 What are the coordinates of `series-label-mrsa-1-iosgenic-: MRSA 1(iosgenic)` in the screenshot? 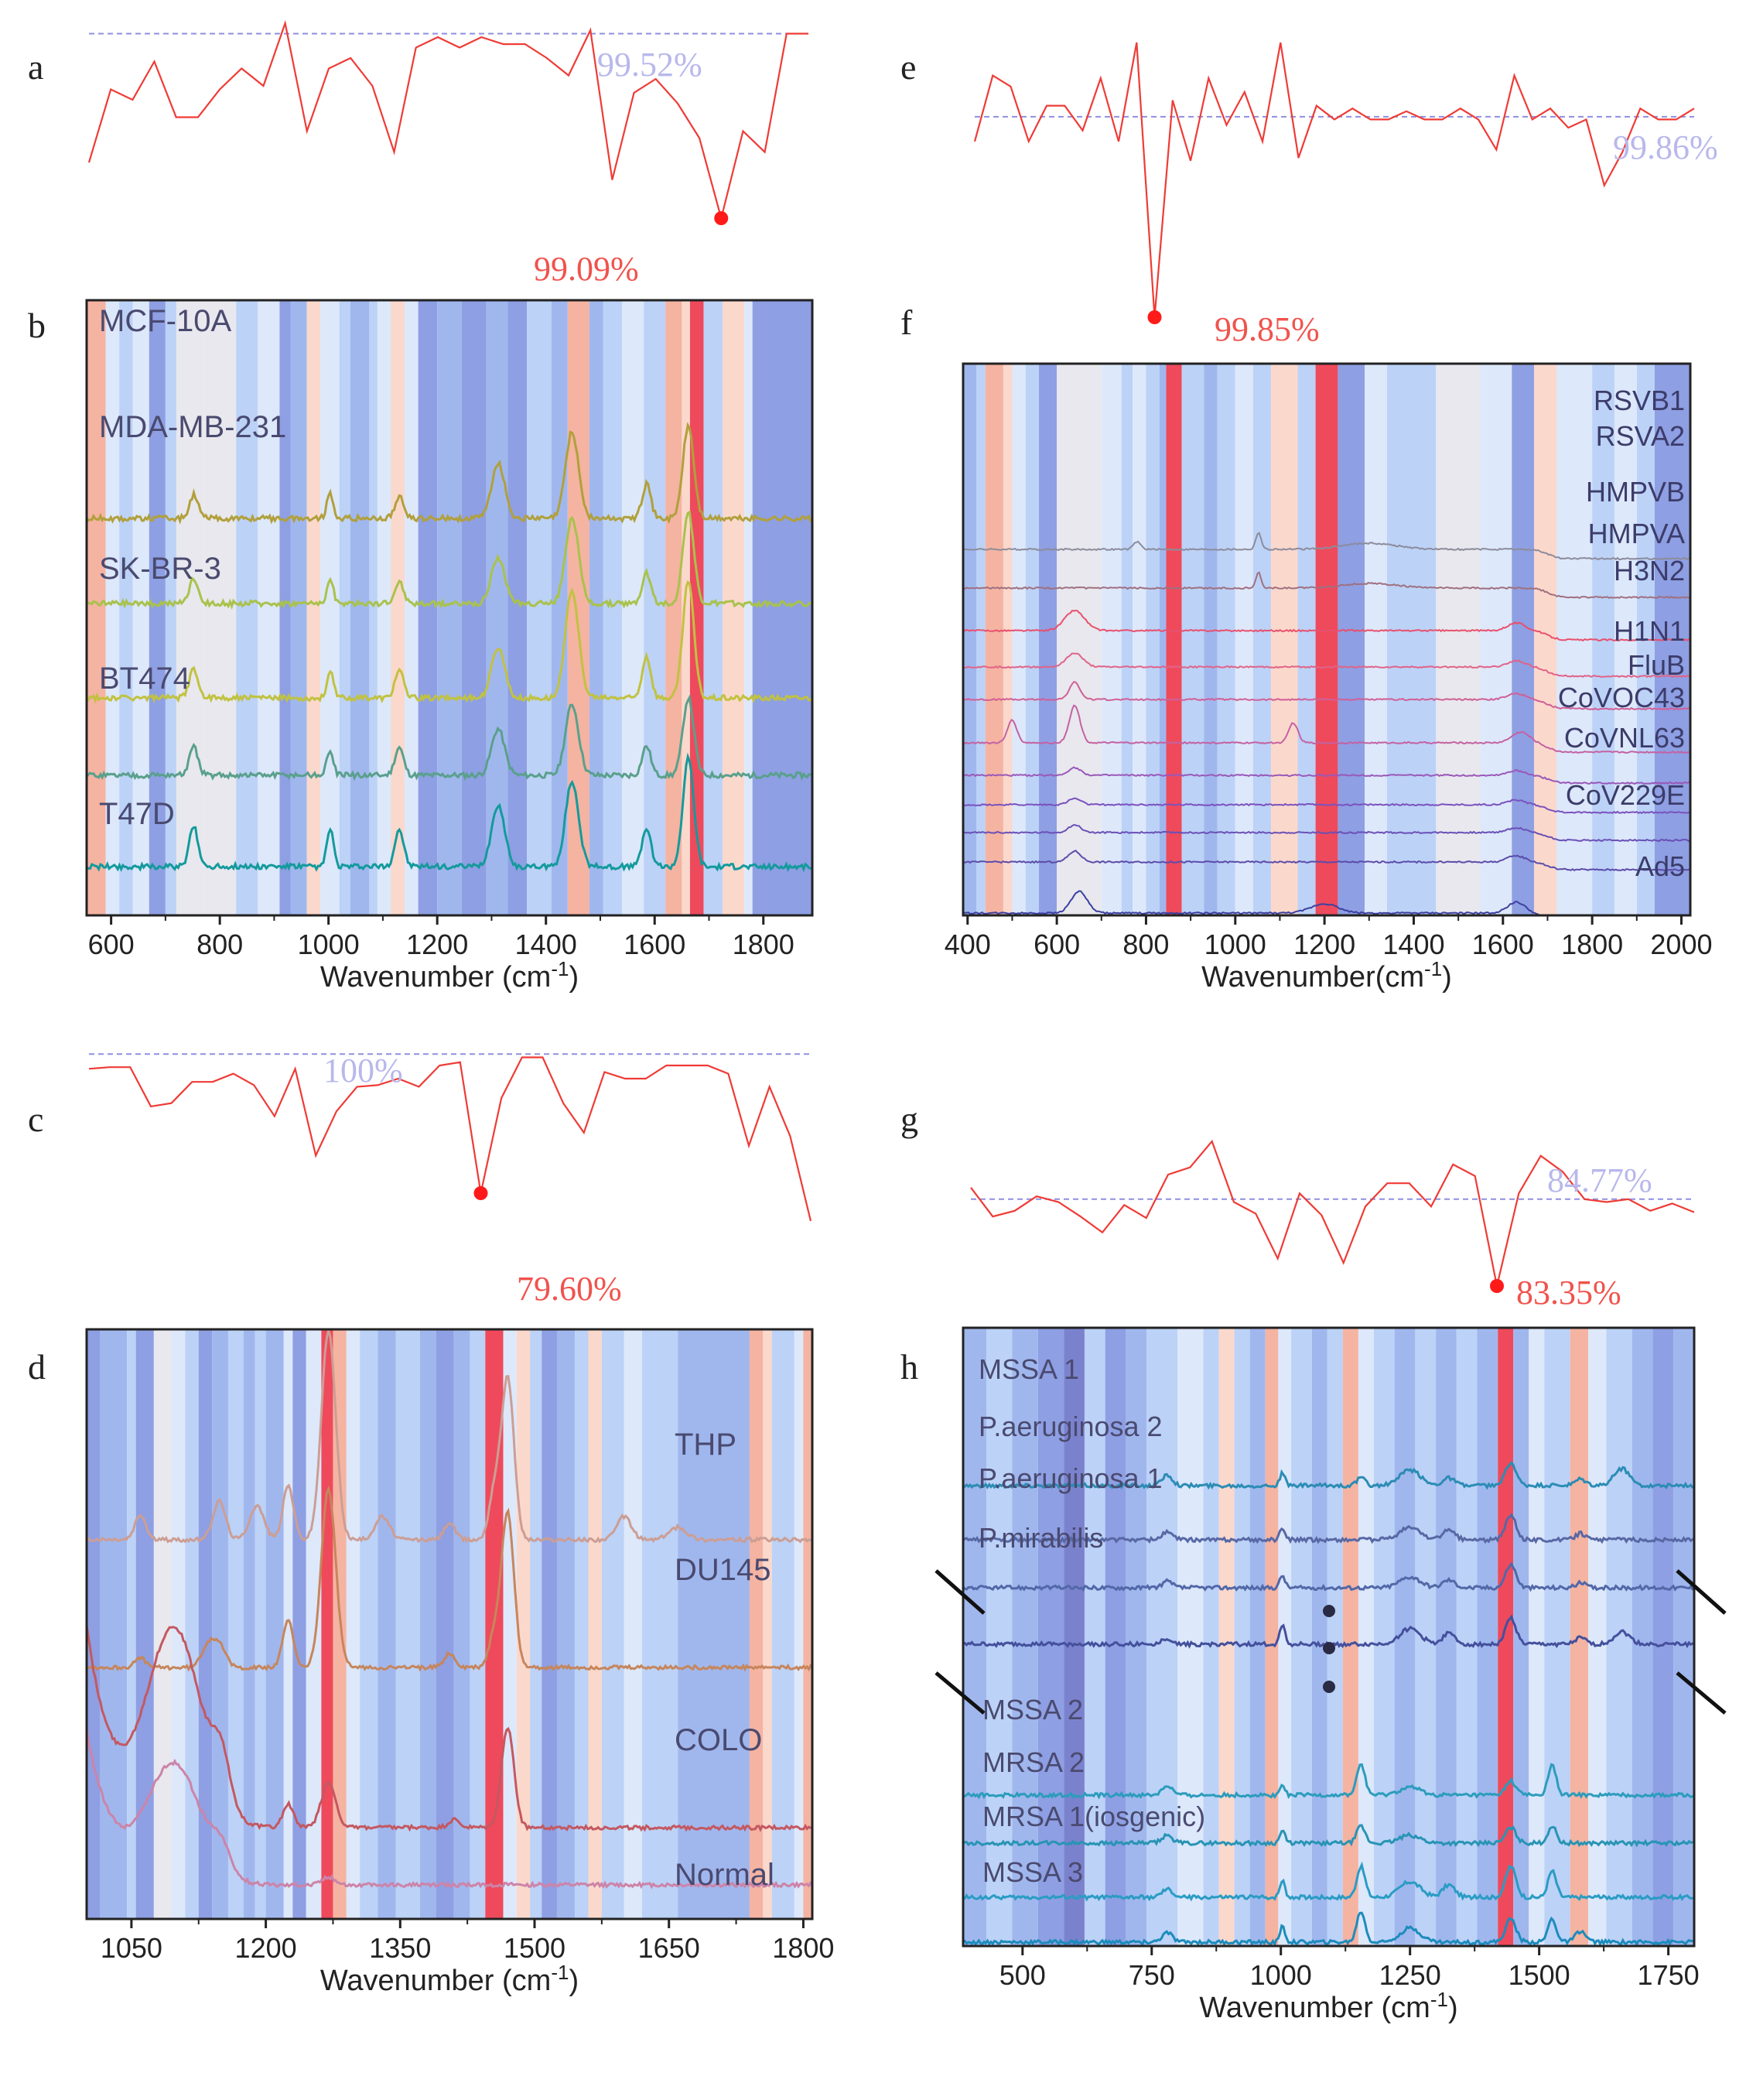 It's located at (1093, 1817).